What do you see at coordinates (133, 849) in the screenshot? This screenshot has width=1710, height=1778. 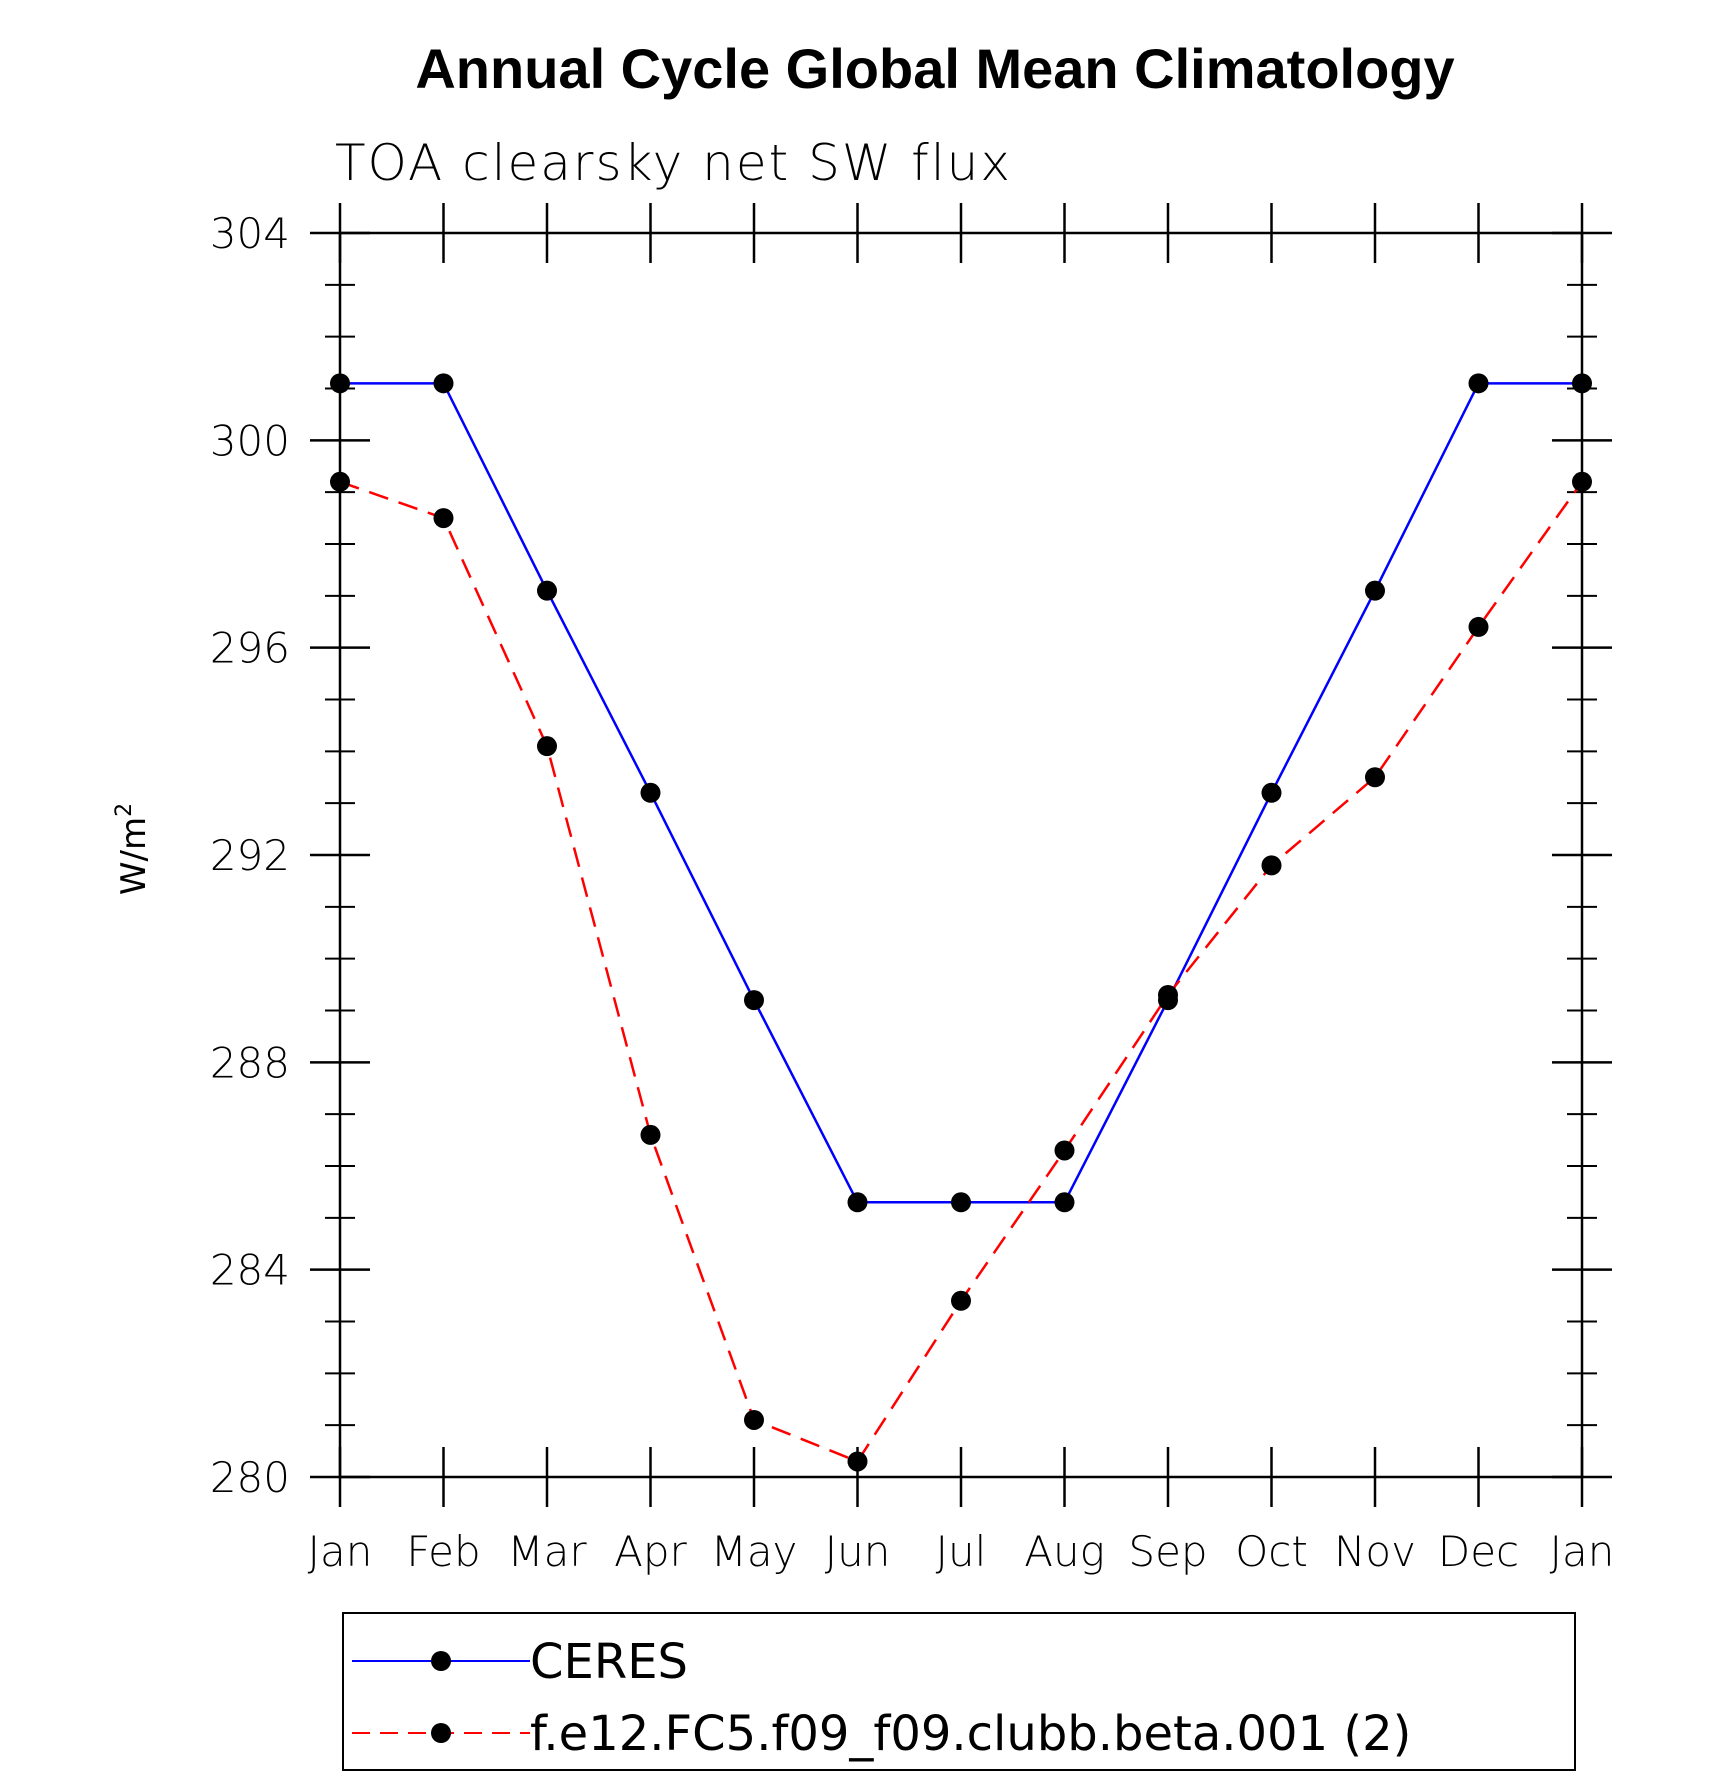 I see `y-axis-label: W/m2` at bounding box center [133, 849].